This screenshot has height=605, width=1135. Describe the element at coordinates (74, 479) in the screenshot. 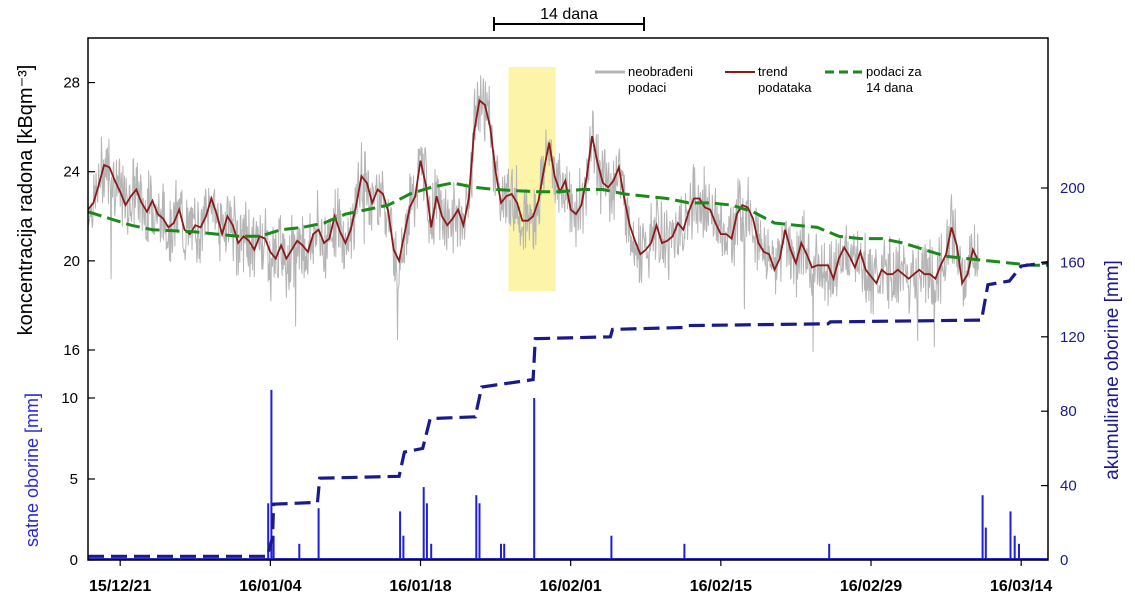

I see `lower-left-ytick-label: 5` at that location.